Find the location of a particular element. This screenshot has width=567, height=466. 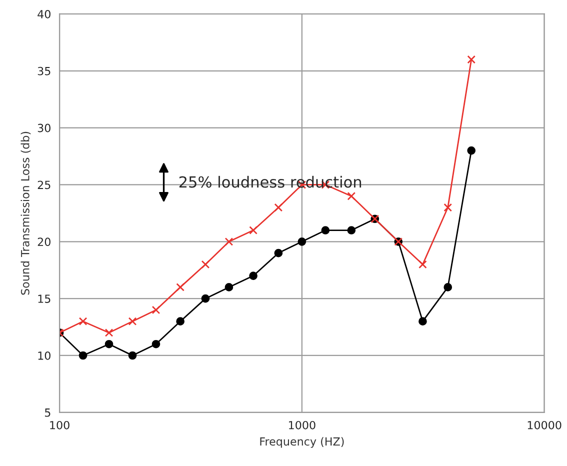

x-tick-label: 1000 is located at coordinates (302, 425).